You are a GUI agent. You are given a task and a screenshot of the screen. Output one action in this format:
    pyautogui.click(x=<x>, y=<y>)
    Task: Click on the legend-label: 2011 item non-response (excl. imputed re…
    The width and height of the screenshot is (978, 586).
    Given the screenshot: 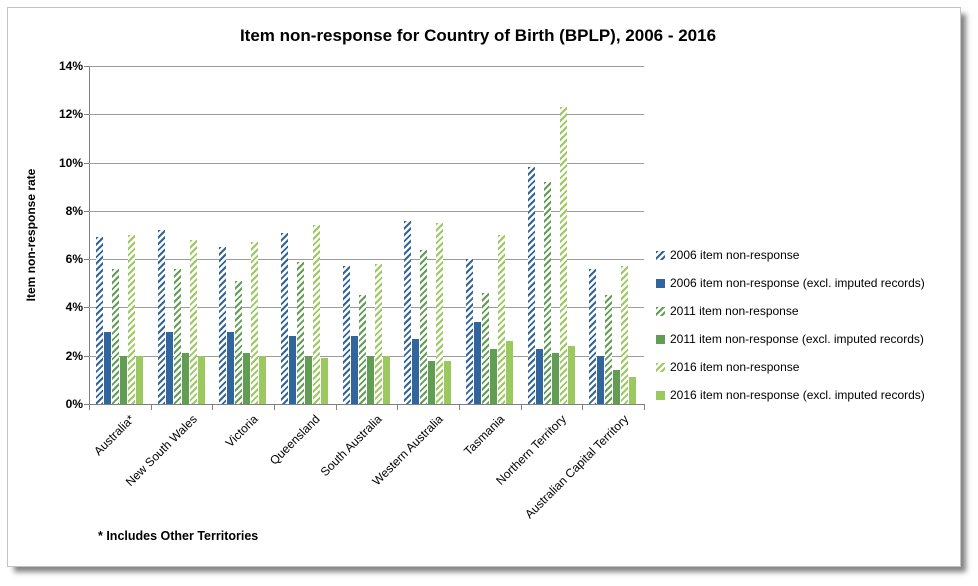 What is the action you would take?
    pyautogui.click(x=797, y=339)
    